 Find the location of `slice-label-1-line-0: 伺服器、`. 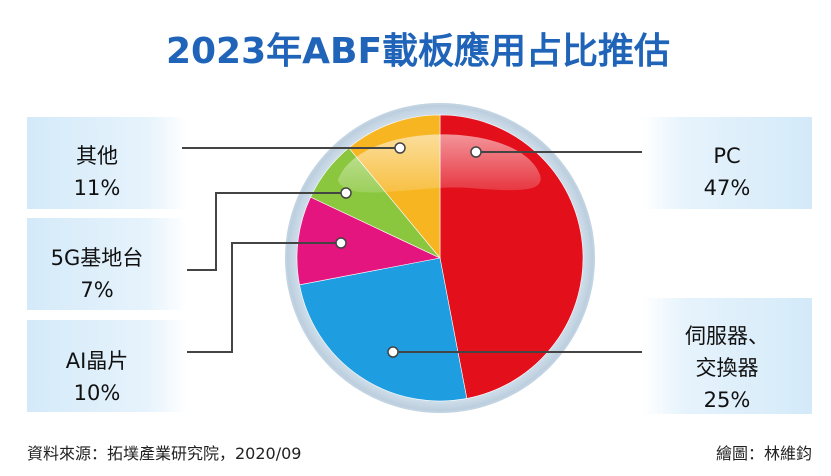

slice-label-1-line-0: 伺服器、 is located at coordinates (727, 336).